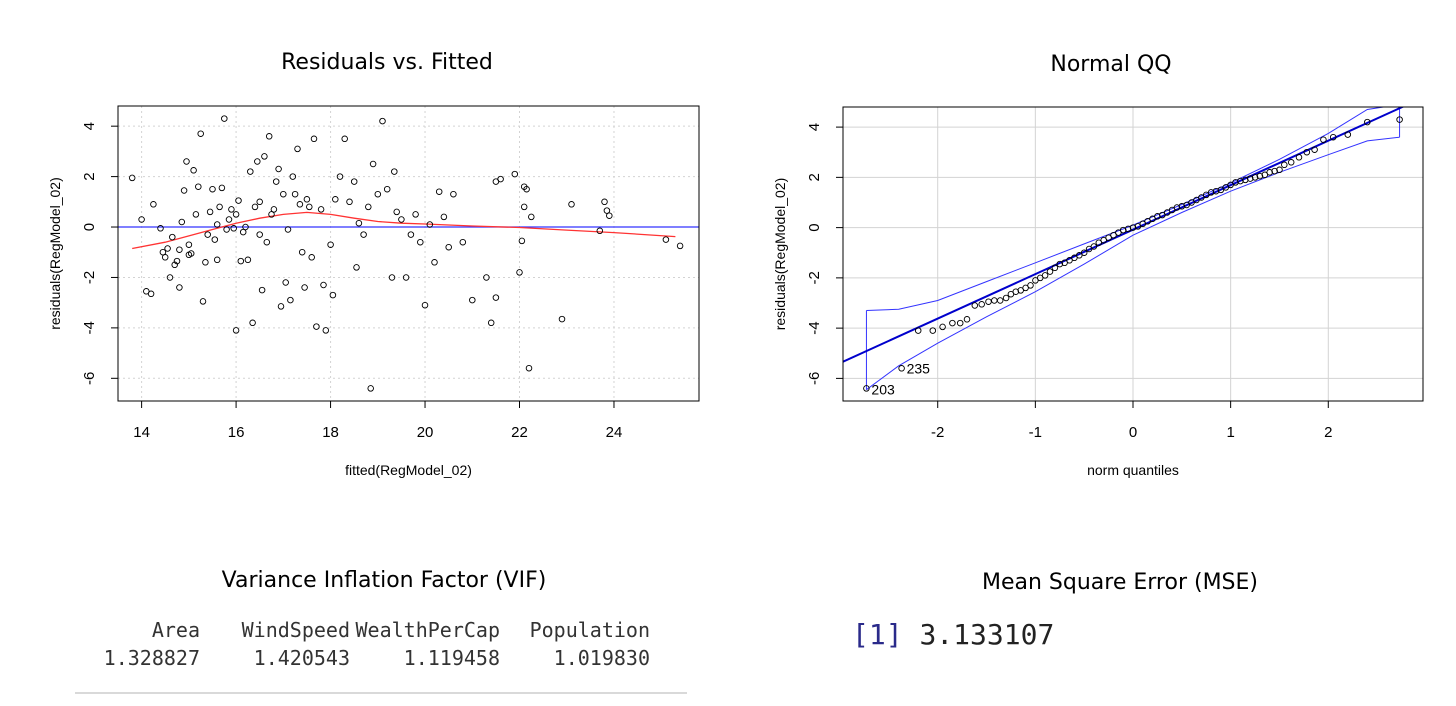  Describe the element at coordinates (780, 254) in the screenshot. I see `qq-y-axis-label: residuals(RegModel_02)` at that location.